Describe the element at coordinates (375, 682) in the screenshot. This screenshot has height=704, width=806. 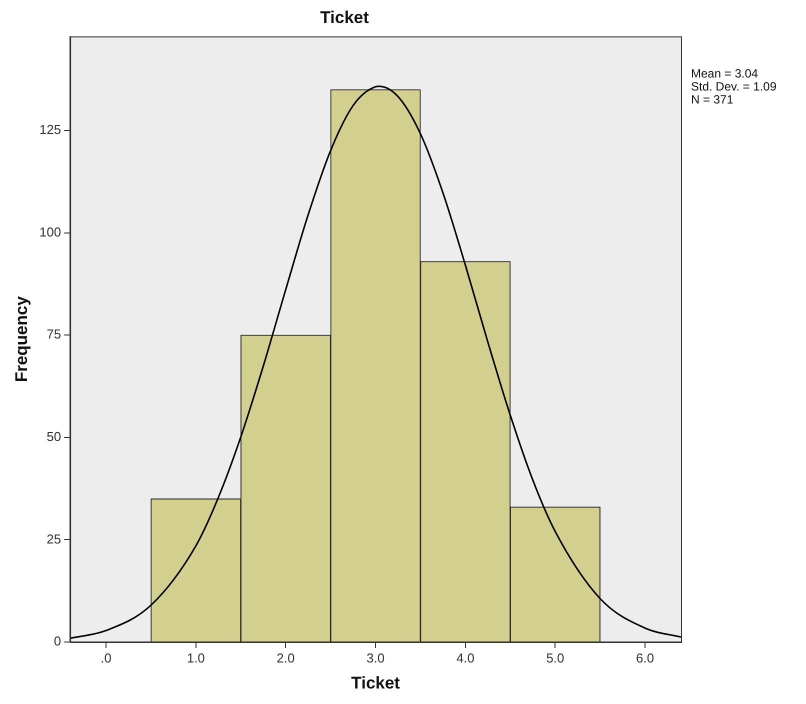
I see `x-axis-title: Ticket` at that location.